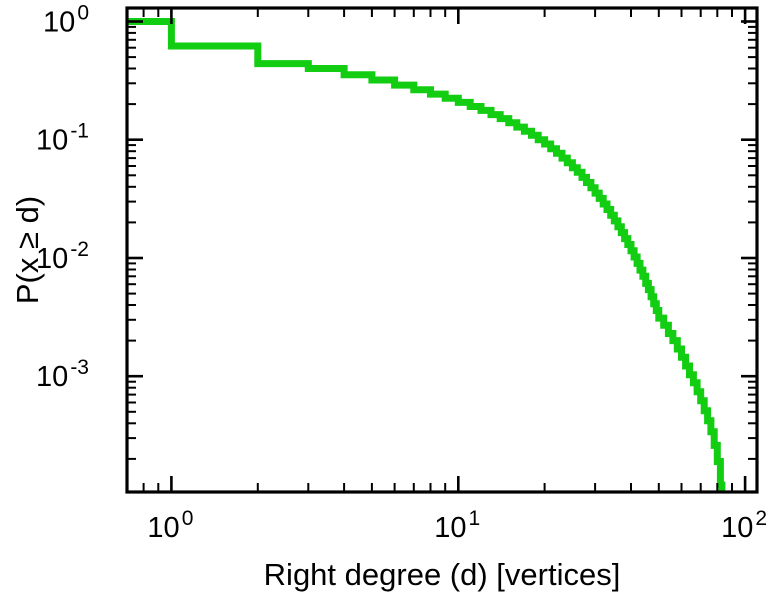 This screenshot has width=784, height=600. What do you see at coordinates (66, 19) in the screenshot?
I see `y-tick-label: 10⁰` at bounding box center [66, 19].